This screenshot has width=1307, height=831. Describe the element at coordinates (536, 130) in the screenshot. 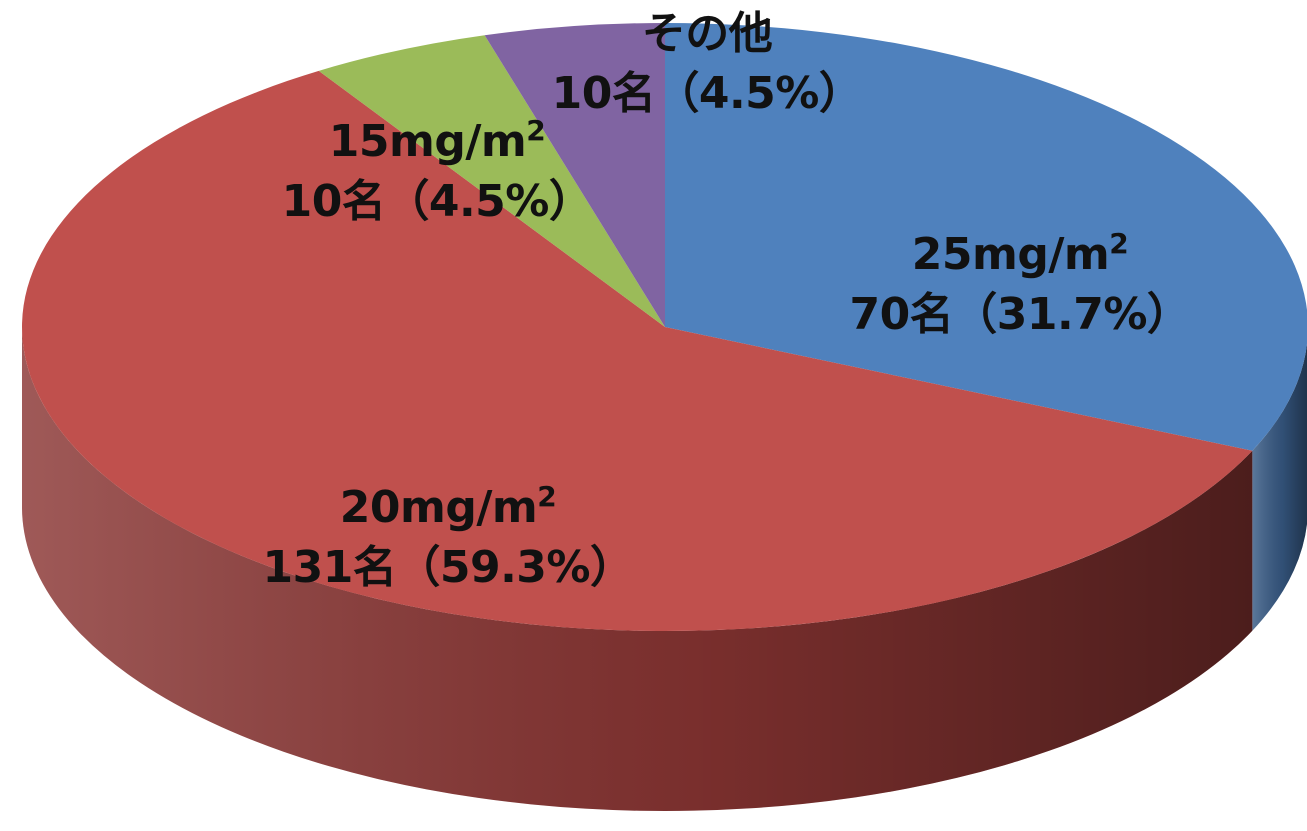

I see `slice-name-sup-15: 2` at that location.